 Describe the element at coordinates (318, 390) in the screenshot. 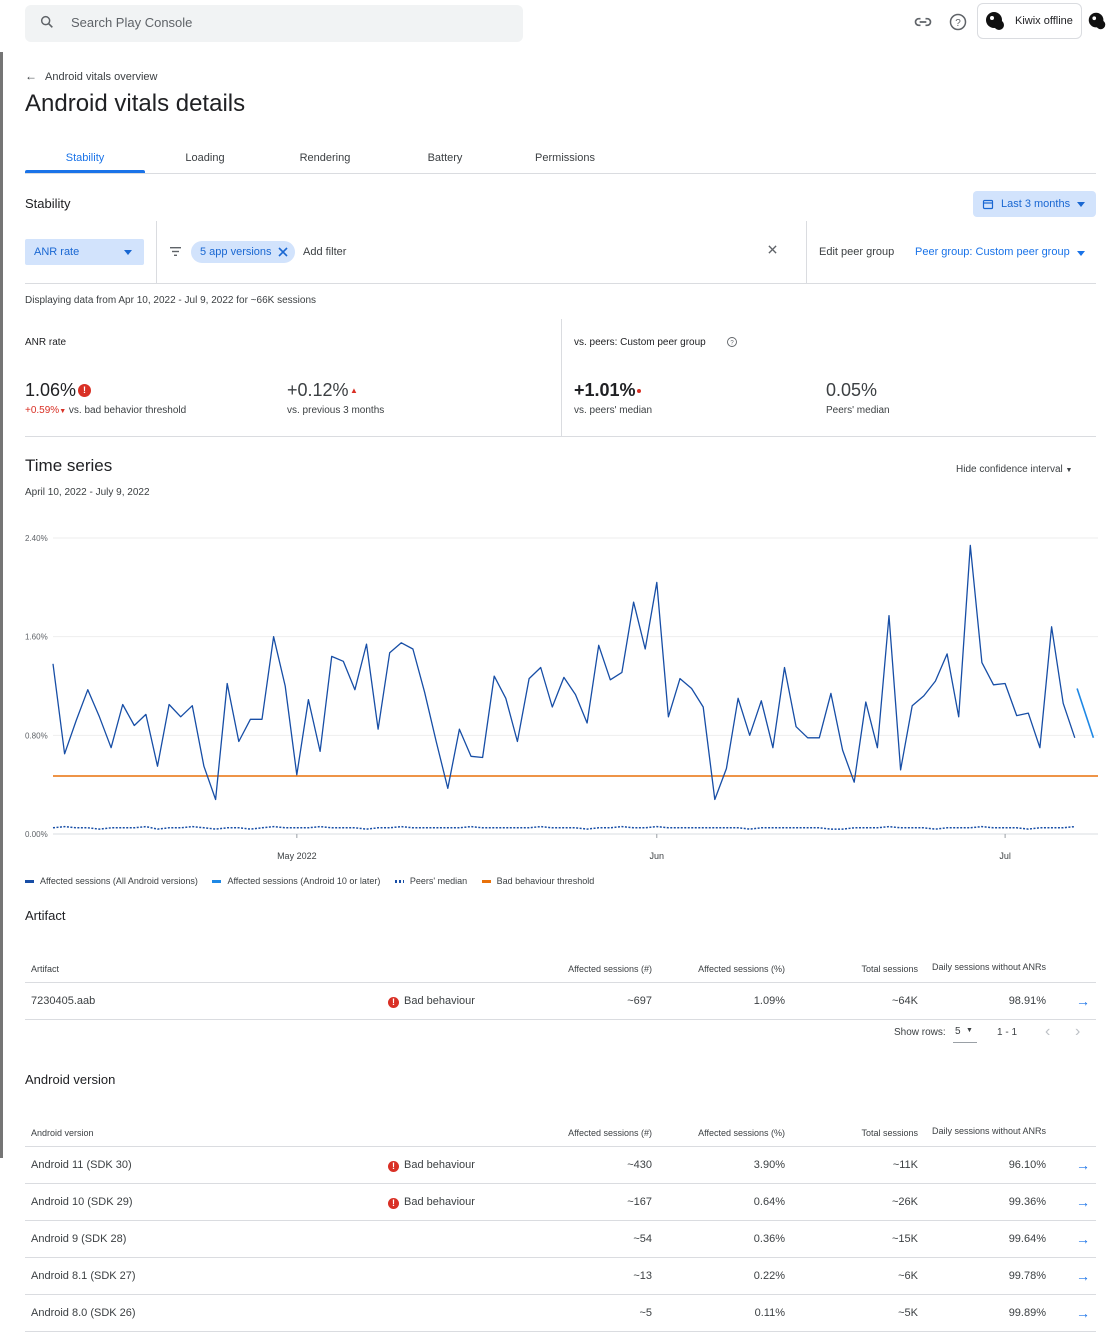

I see `prev-delta-value: +0.12%` at that location.